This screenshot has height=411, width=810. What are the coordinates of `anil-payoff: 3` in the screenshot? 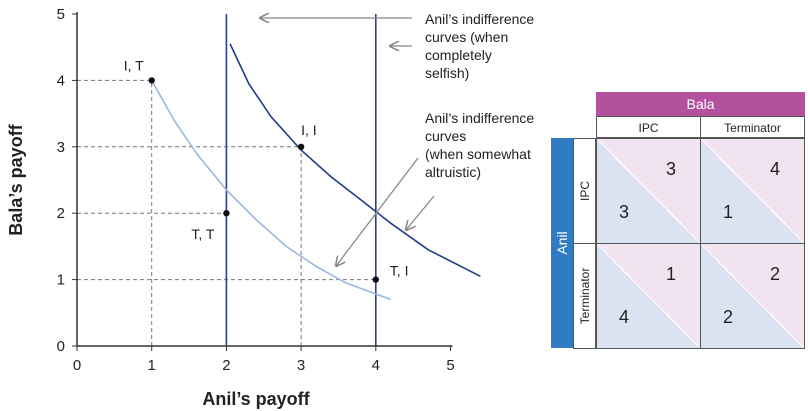 It's located at (624, 212).